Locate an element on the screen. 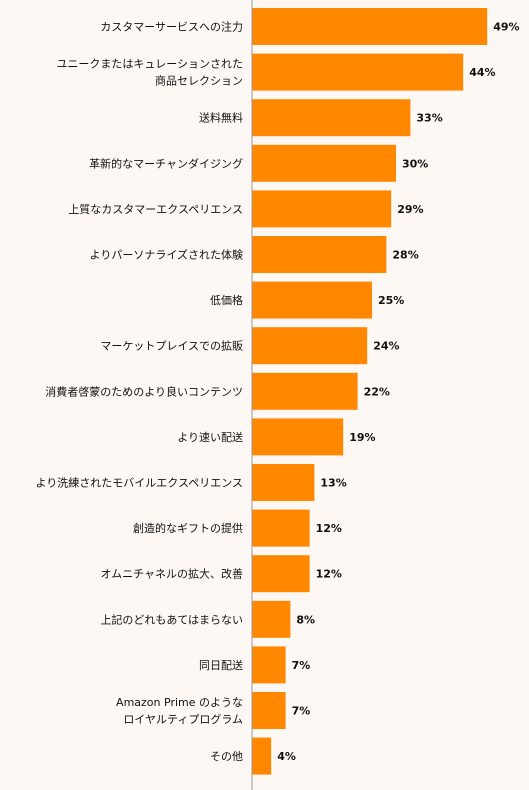 Image resolution: width=529 pixels, height=790 pixels. category-label: 低価格 is located at coordinates (226, 300).